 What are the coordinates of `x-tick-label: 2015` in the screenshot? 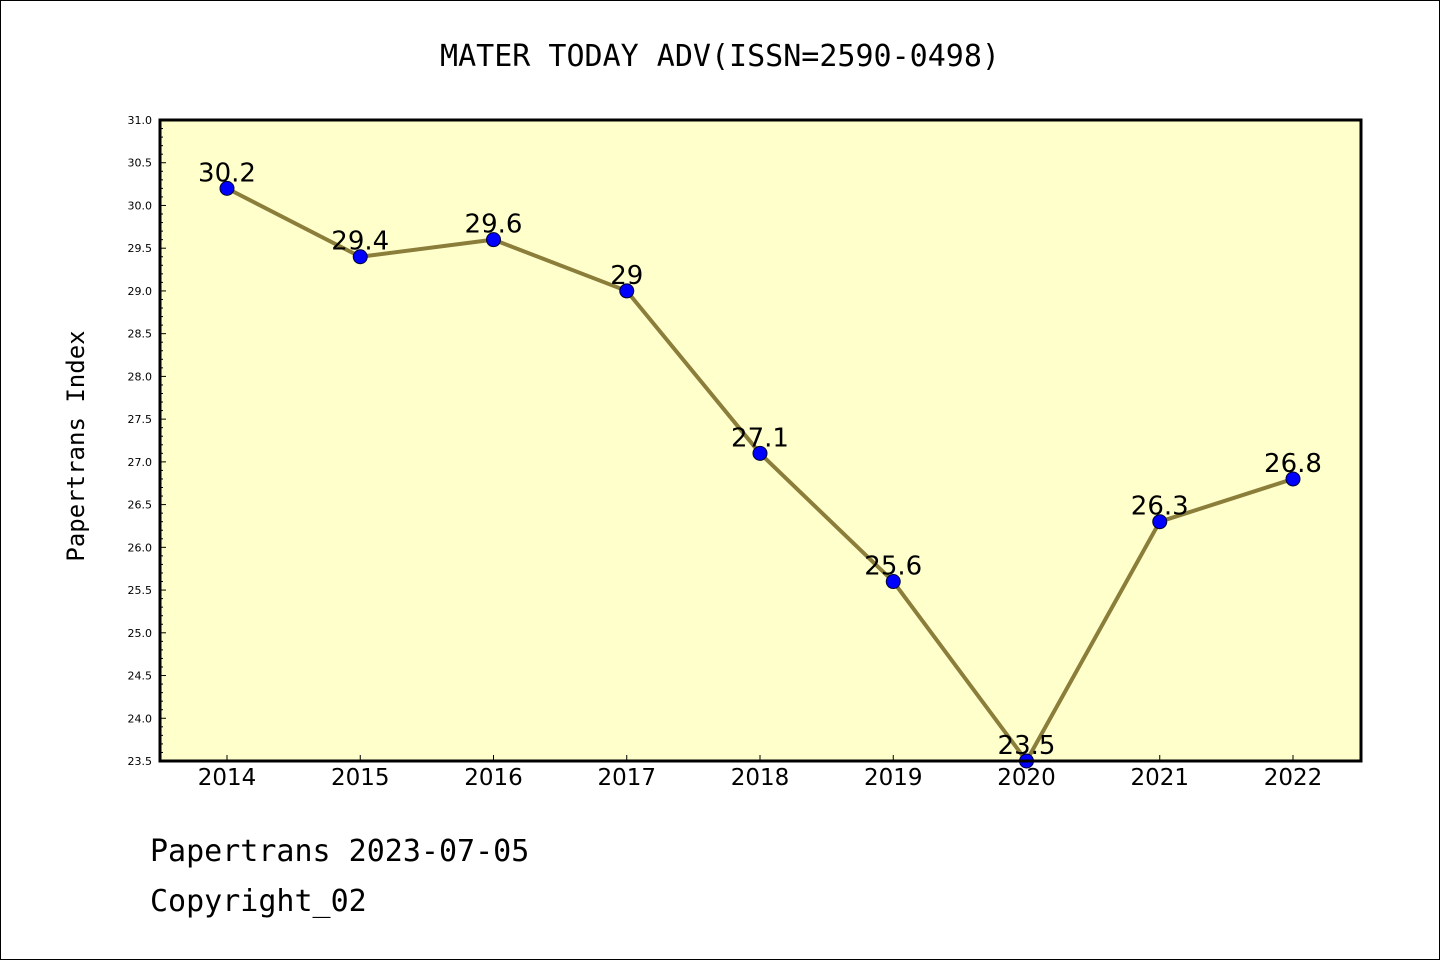 It's located at (360, 778).